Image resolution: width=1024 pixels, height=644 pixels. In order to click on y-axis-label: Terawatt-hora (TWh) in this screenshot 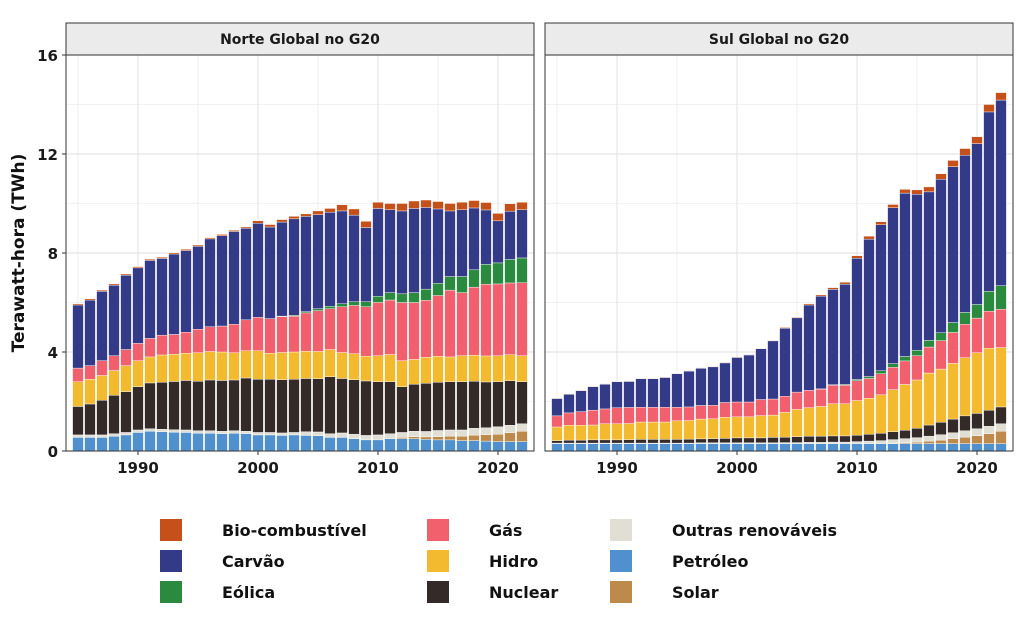, I will do `click(19, 253)`.